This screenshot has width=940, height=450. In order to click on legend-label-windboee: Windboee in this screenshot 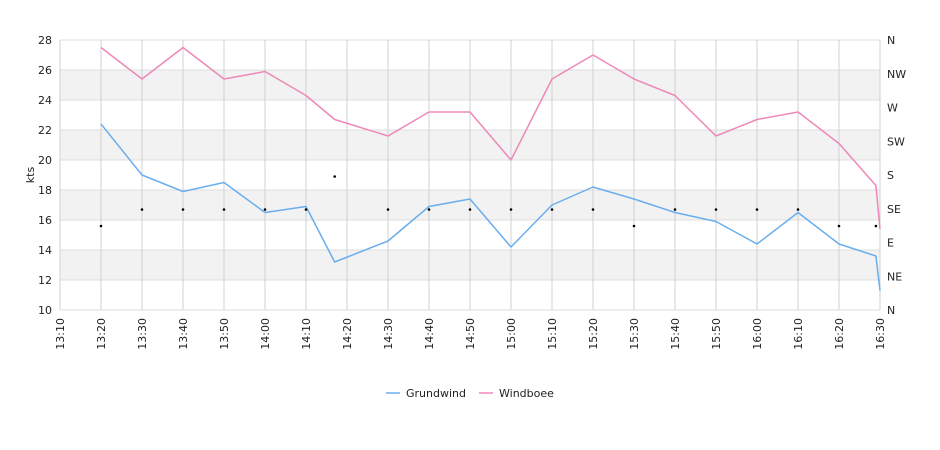, I will do `click(526, 393)`.